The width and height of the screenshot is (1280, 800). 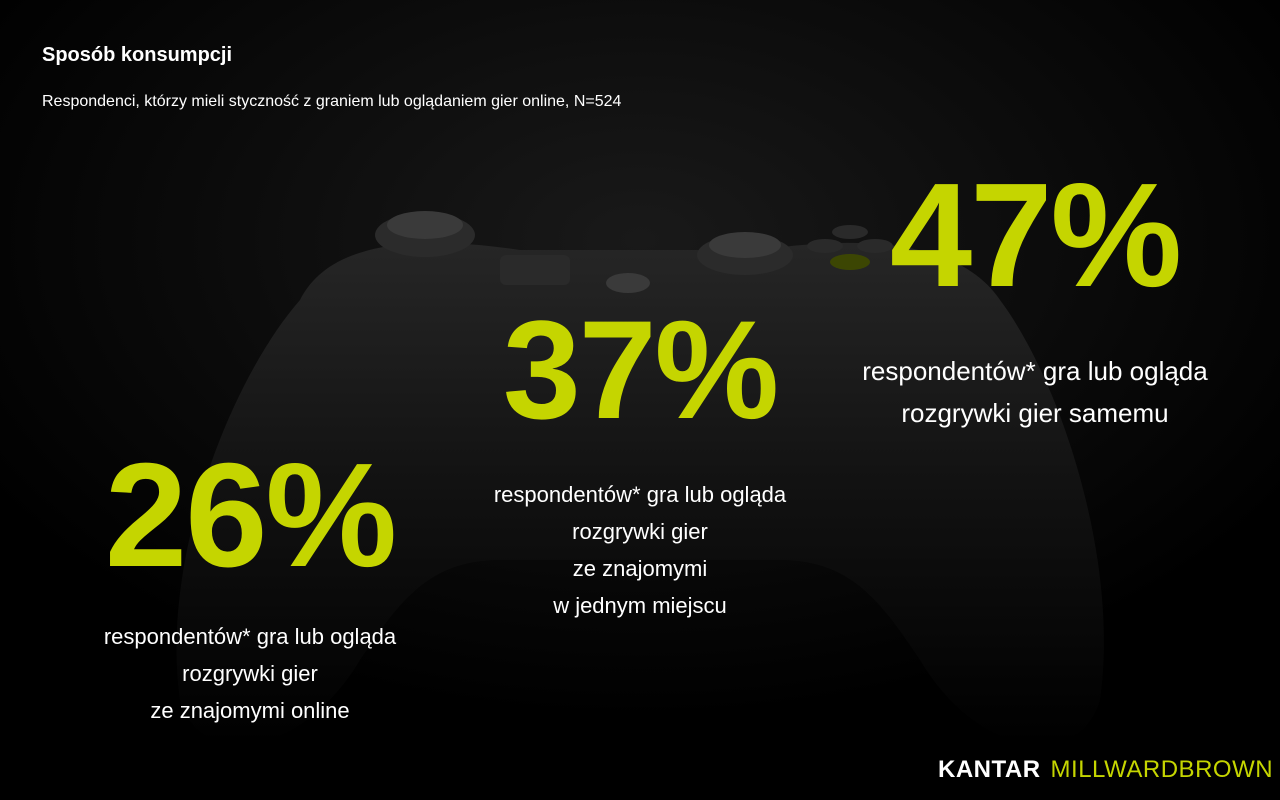 What do you see at coordinates (1162, 769) in the screenshot?
I see `logo-millwardbrown: MILLWARDBROWN` at bounding box center [1162, 769].